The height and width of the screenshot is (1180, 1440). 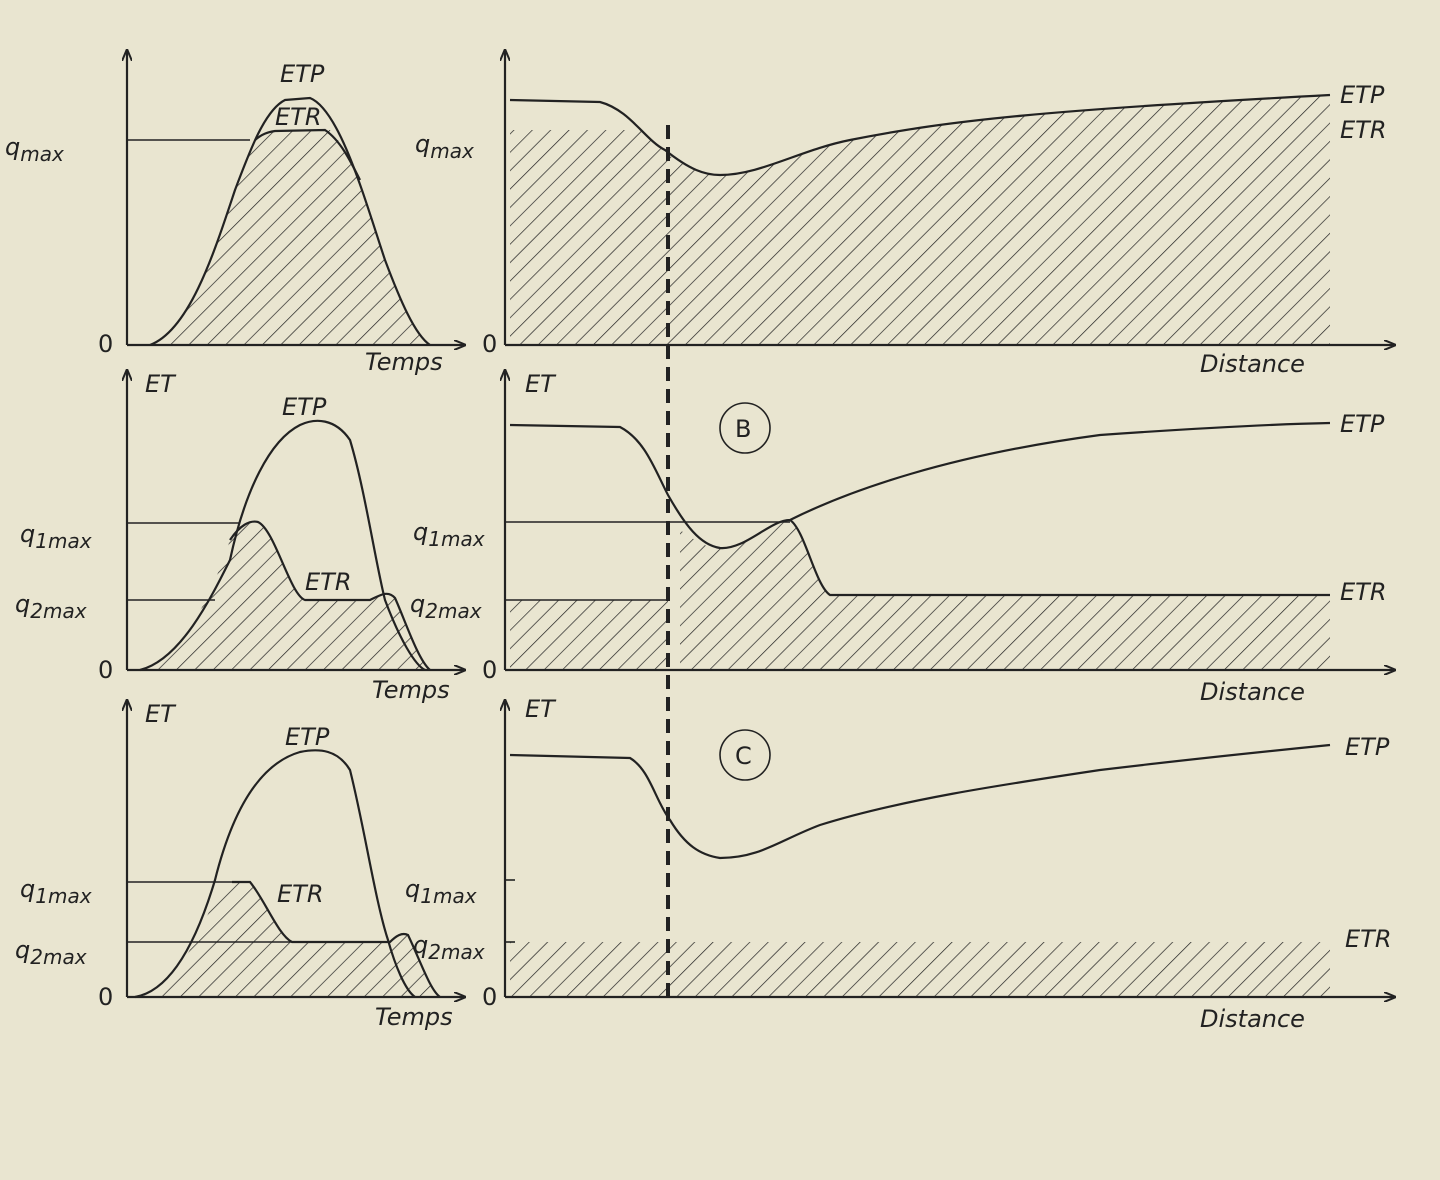 I want to click on panel-time-top: ETP ETR qmax 0 Temps, so click(x=235, y=213).